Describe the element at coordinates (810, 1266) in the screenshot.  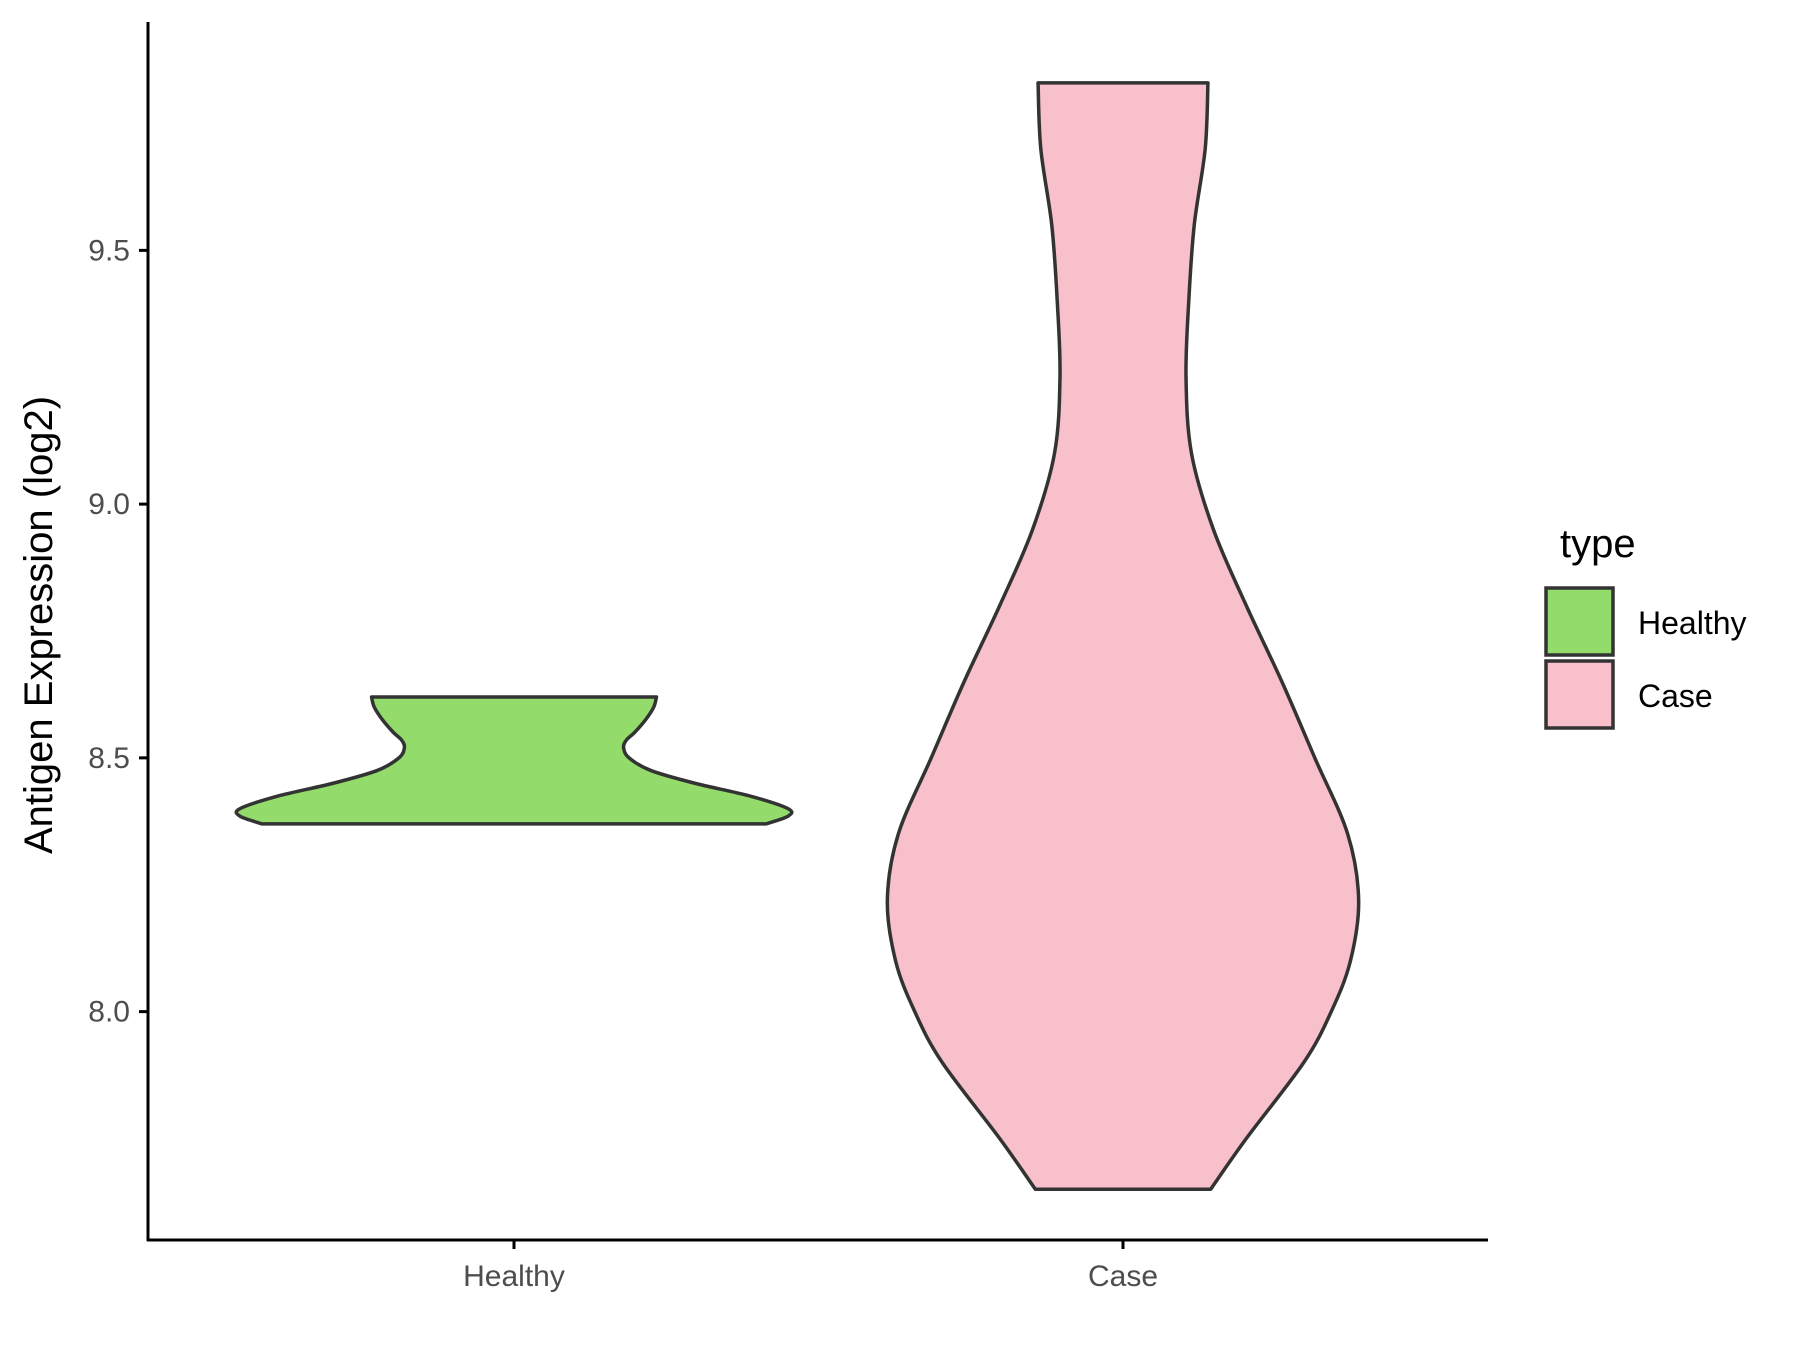
I see `x-ticks: Healthy Case` at that location.